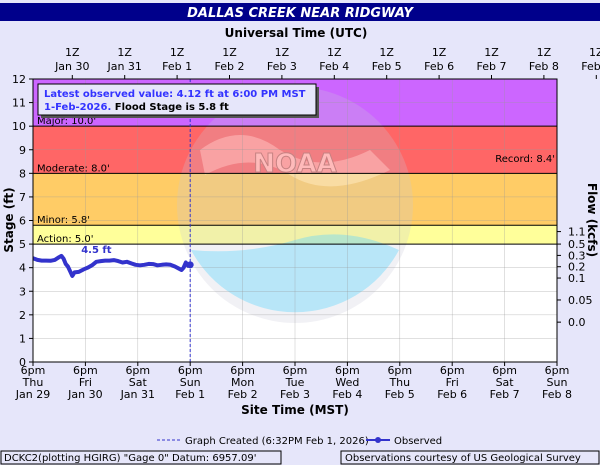  I want to click on info-box, so click(177, 99).